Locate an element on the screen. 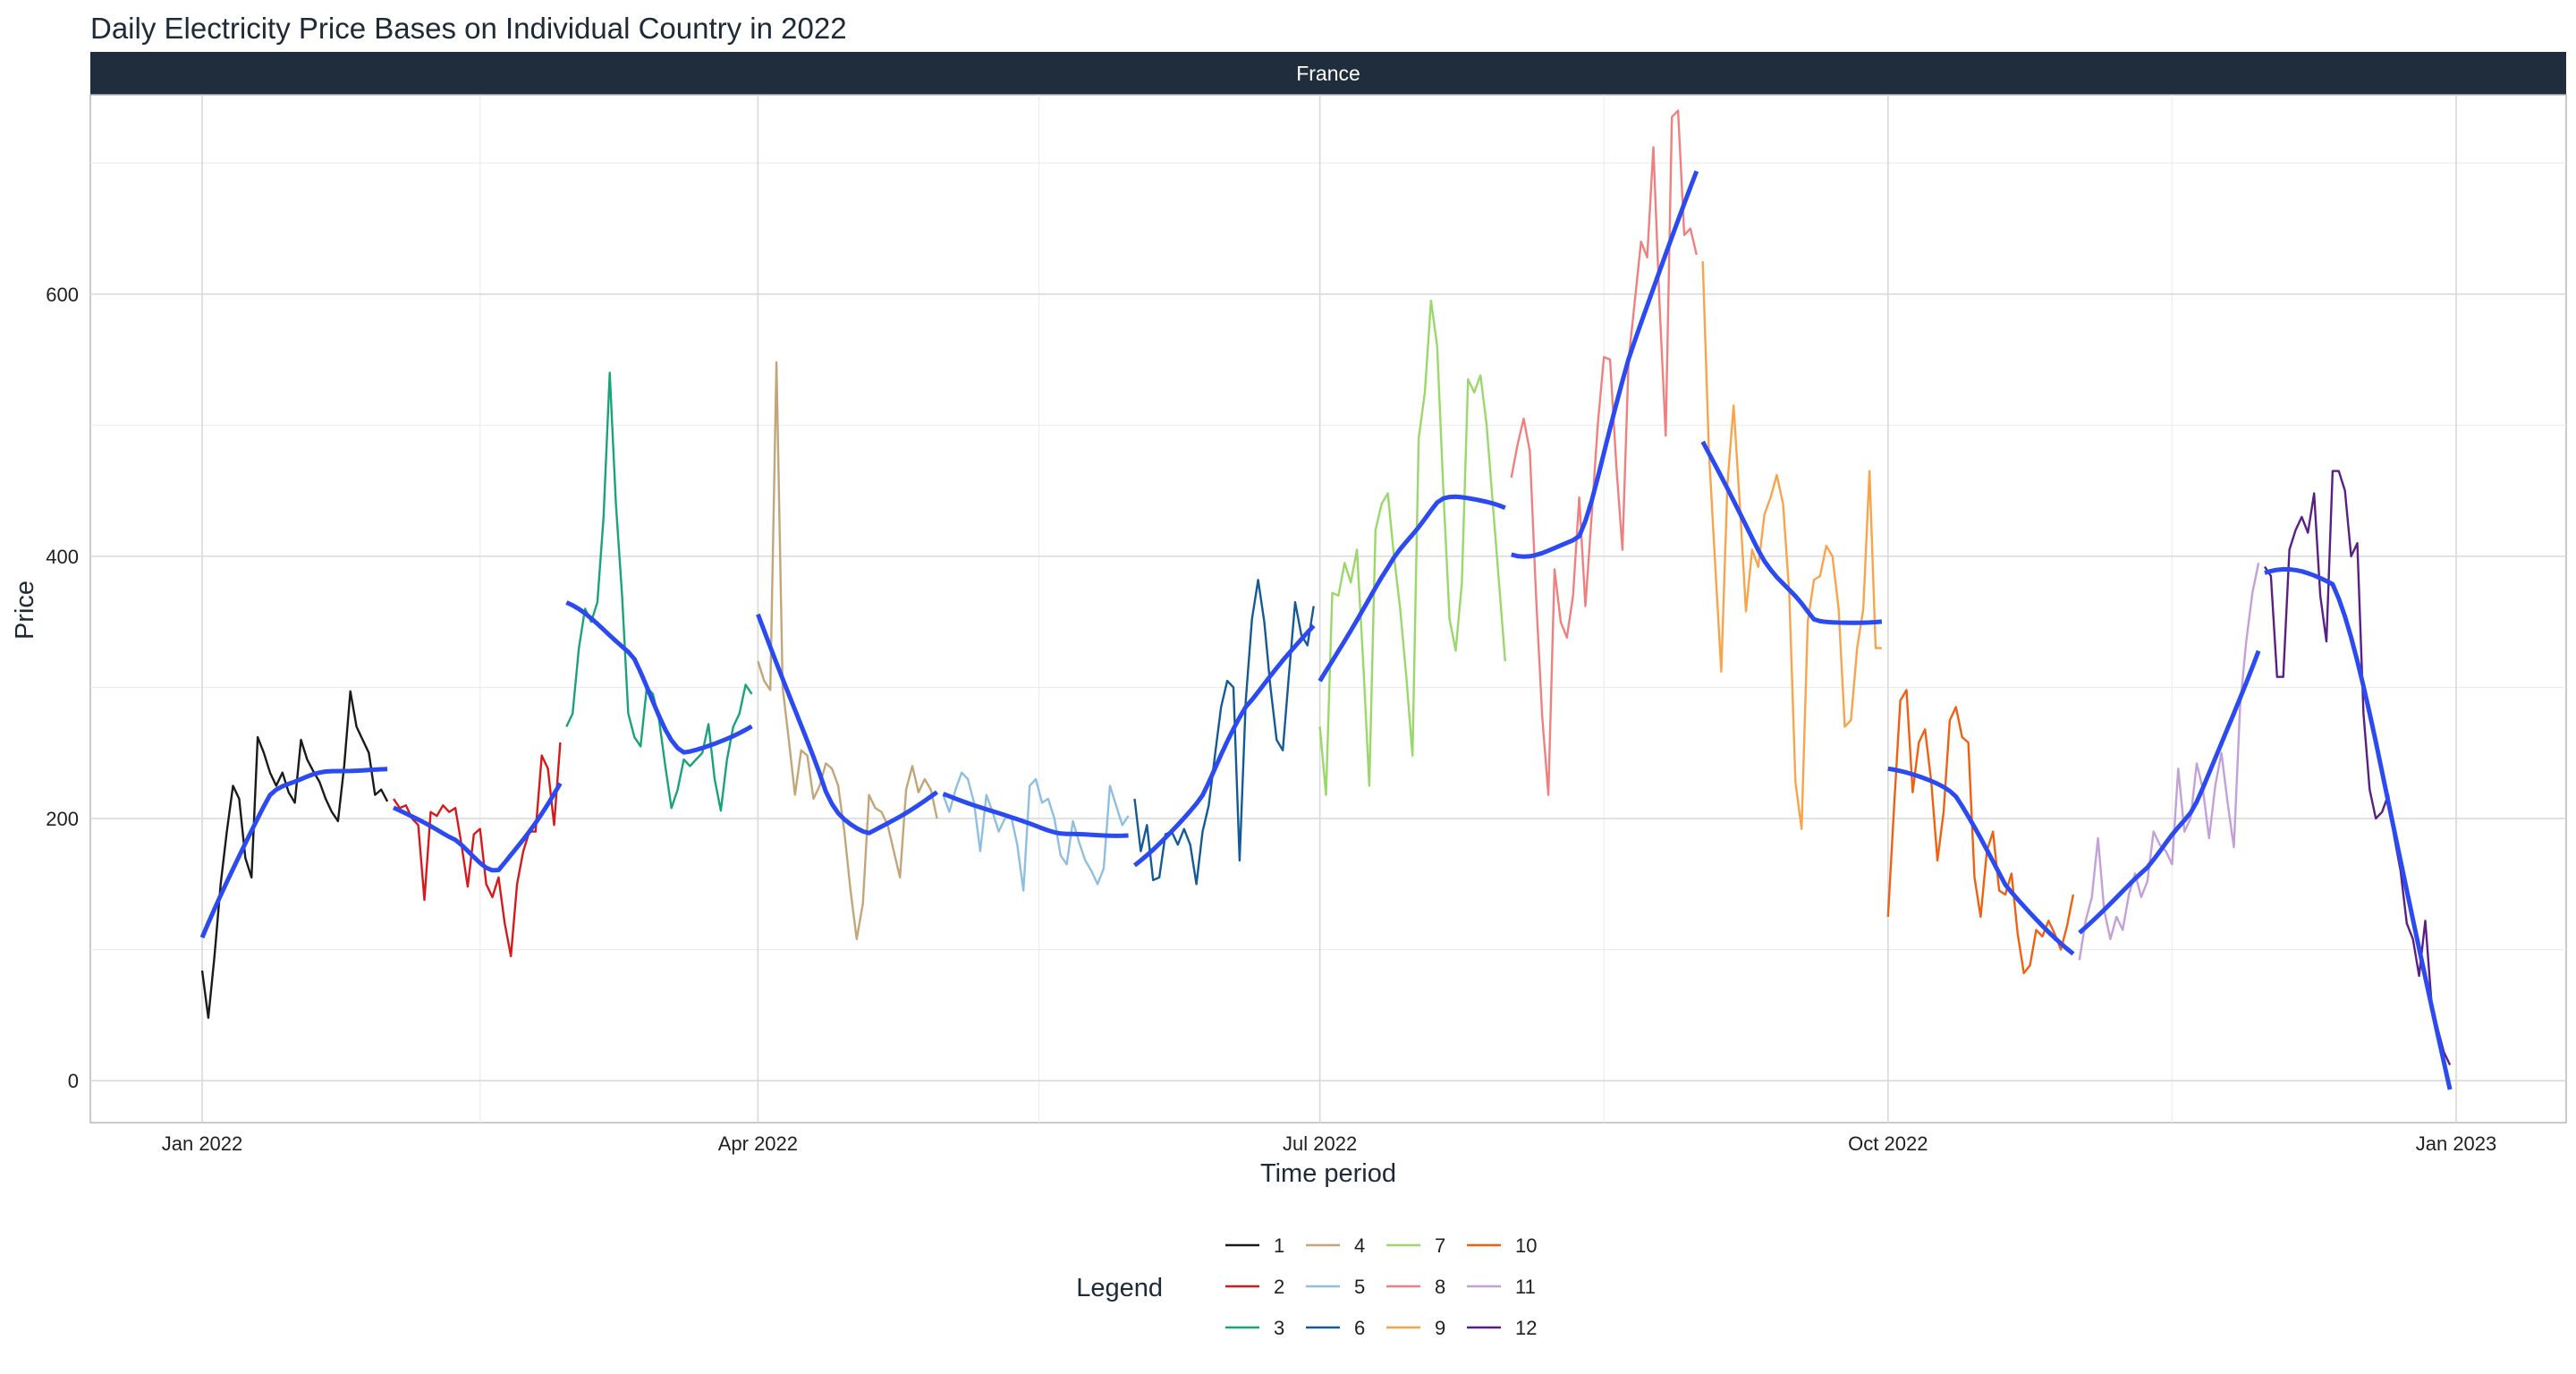  x-tick-label: Jan 2022 is located at coordinates (202, 1143).